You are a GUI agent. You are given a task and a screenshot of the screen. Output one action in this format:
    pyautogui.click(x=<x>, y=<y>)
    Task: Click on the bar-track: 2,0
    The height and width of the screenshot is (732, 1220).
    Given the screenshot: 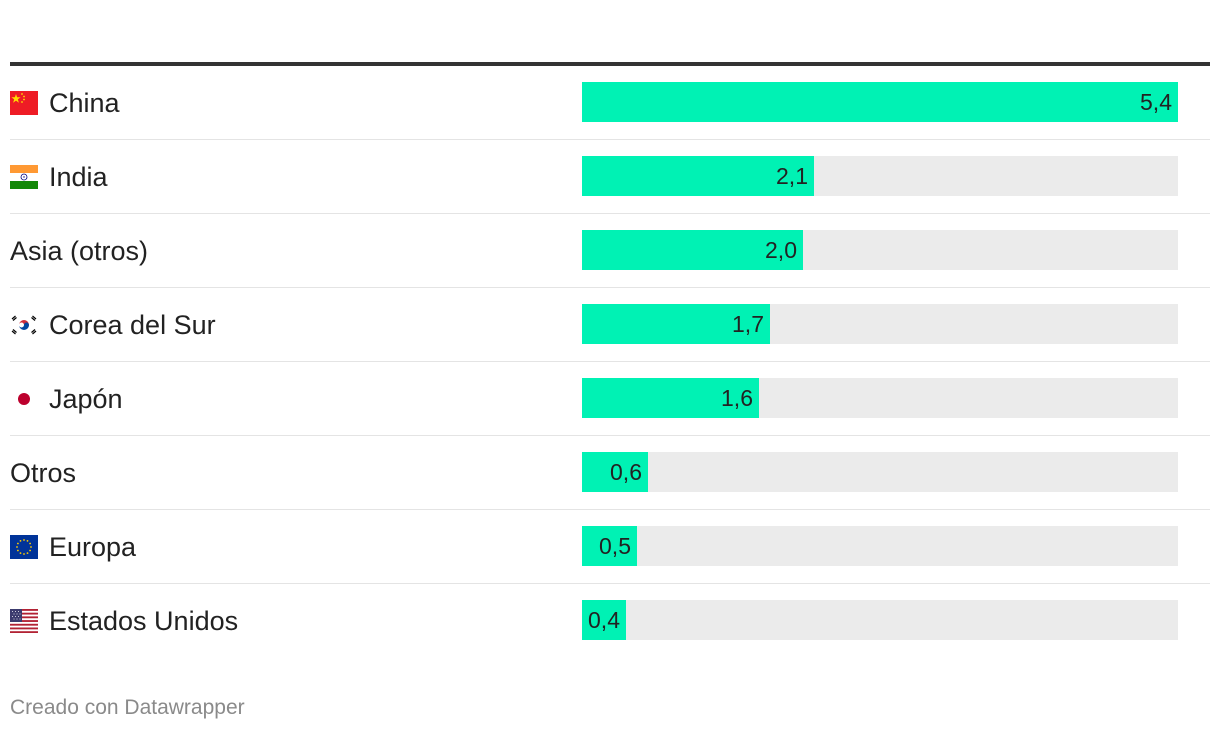 What is the action you would take?
    pyautogui.click(x=880, y=250)
    